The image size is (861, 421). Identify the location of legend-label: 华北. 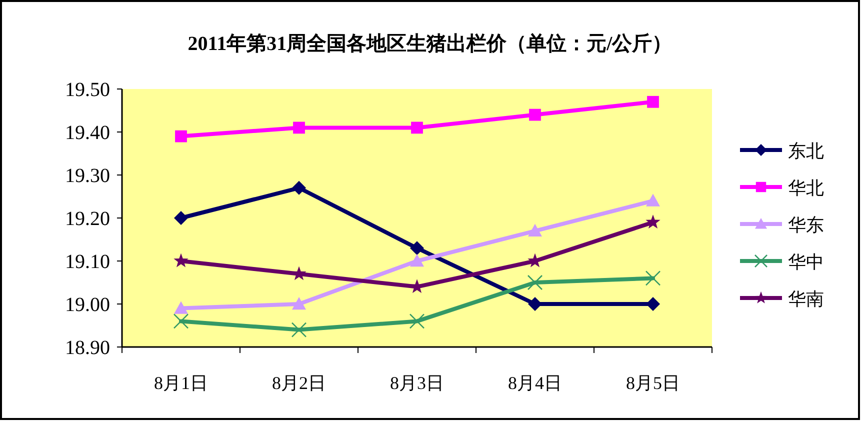
(806, 188).